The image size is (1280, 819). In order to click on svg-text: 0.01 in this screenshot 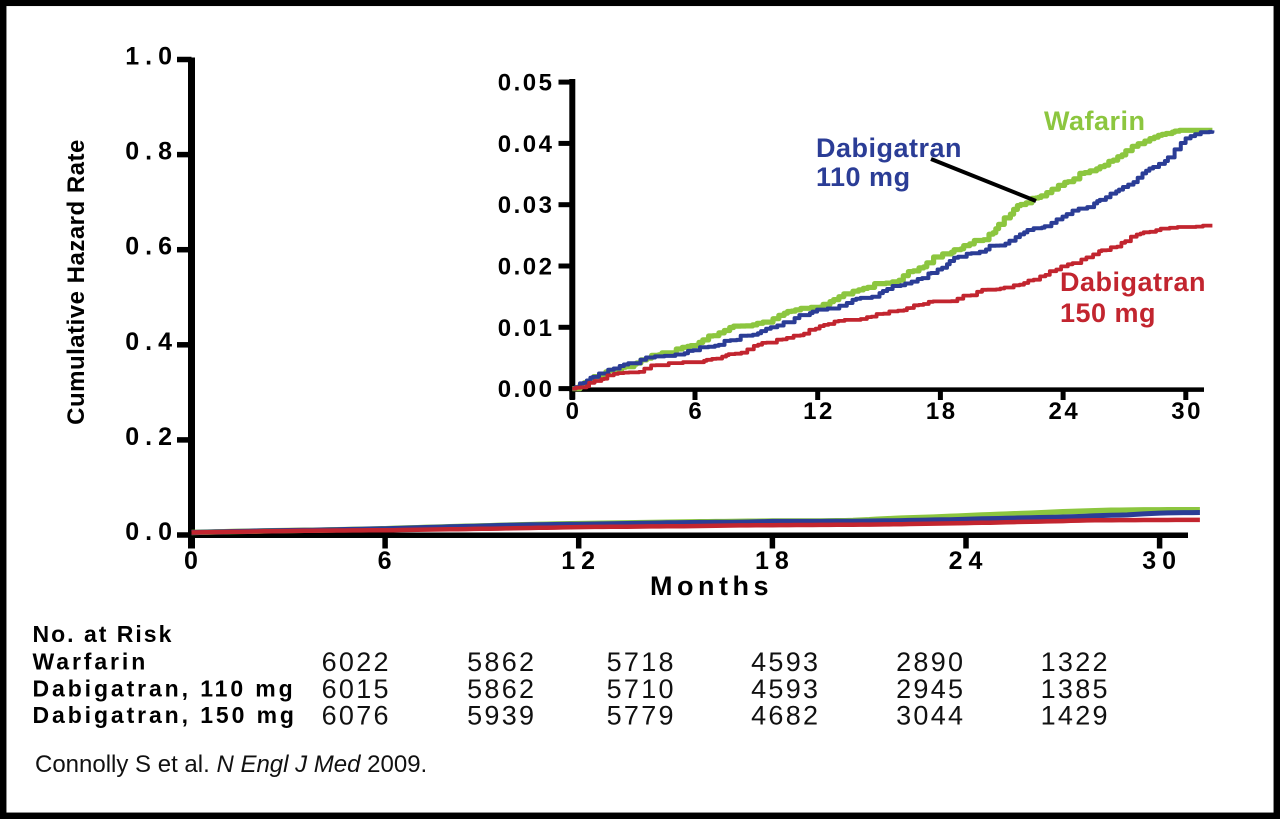, I will do `click(526, 328)`.